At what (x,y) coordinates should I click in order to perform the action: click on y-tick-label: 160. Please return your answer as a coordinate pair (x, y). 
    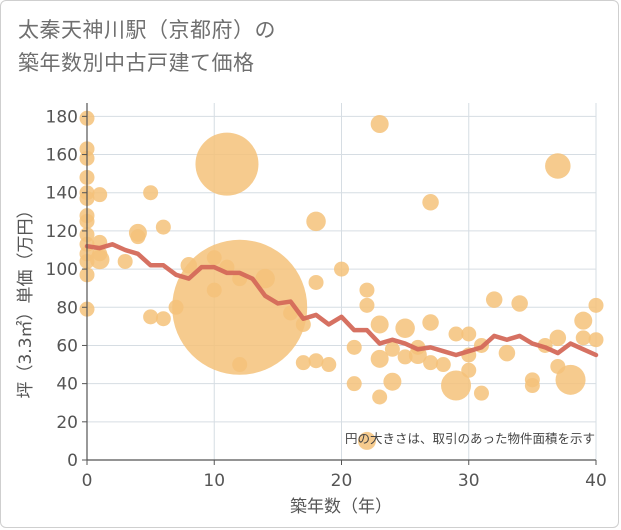
    Looking at the image, I should click on (62, 156).